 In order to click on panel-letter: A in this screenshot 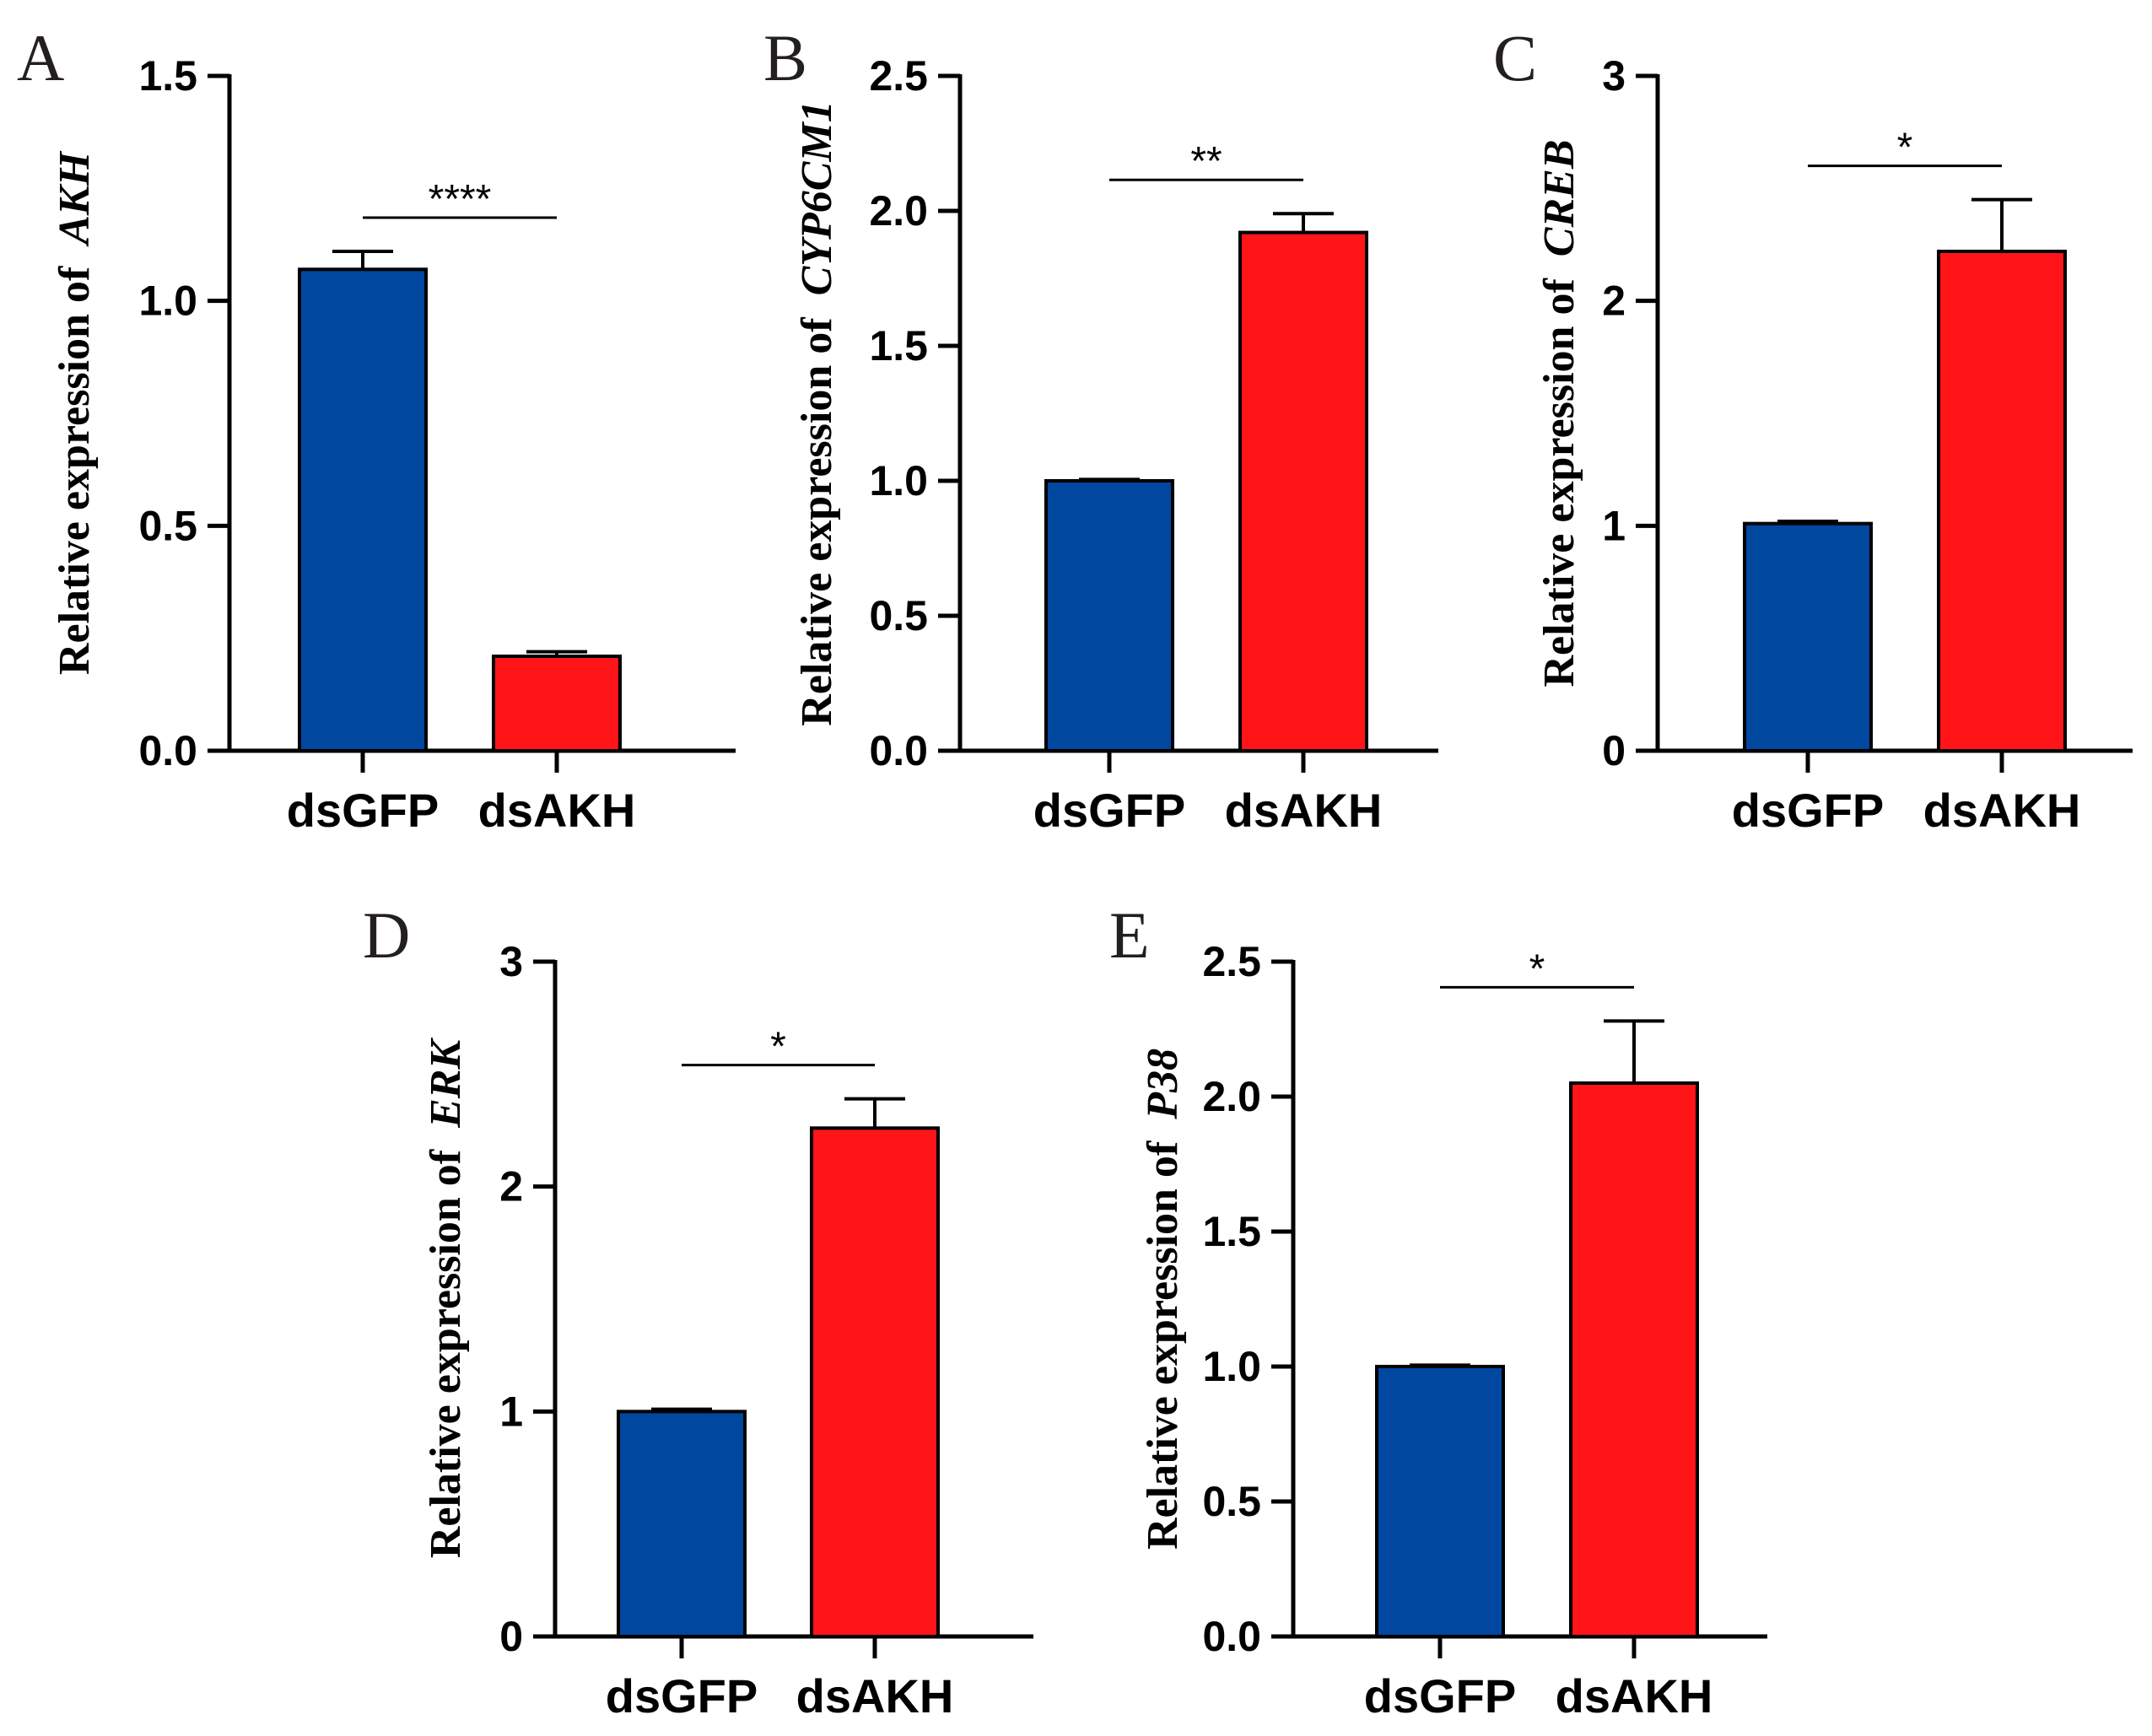, I will do `click(40, 58)`.